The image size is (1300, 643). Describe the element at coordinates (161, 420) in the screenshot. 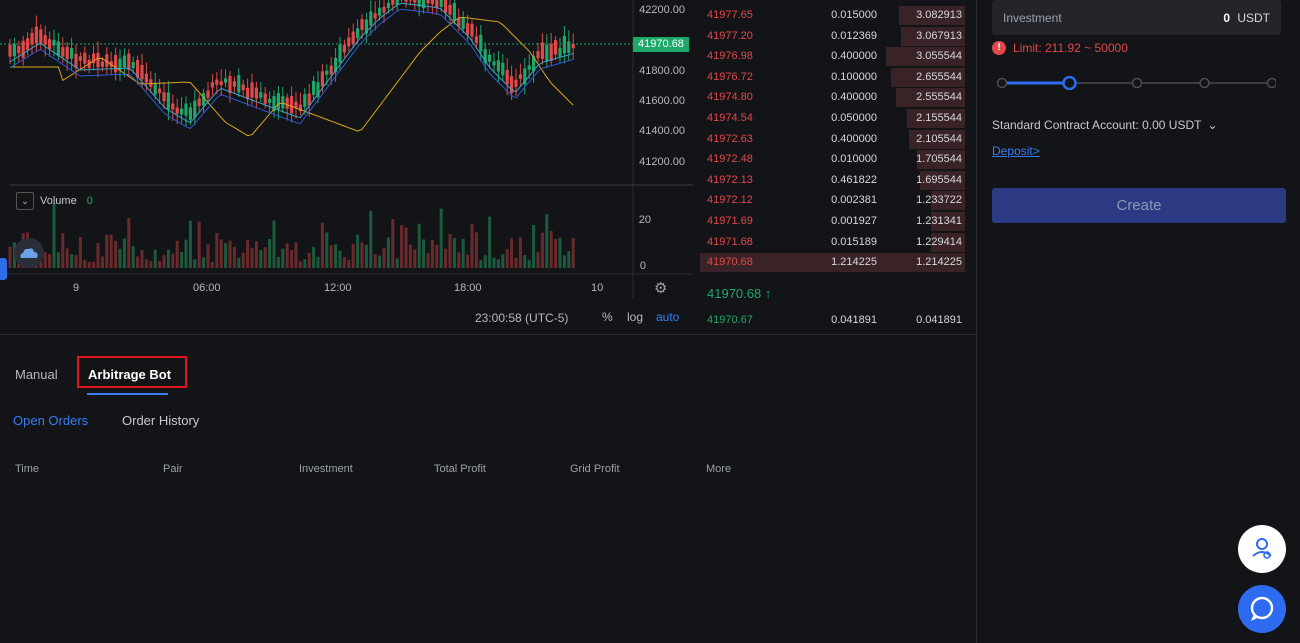

I see `tab-order-history: Order History` at that location.